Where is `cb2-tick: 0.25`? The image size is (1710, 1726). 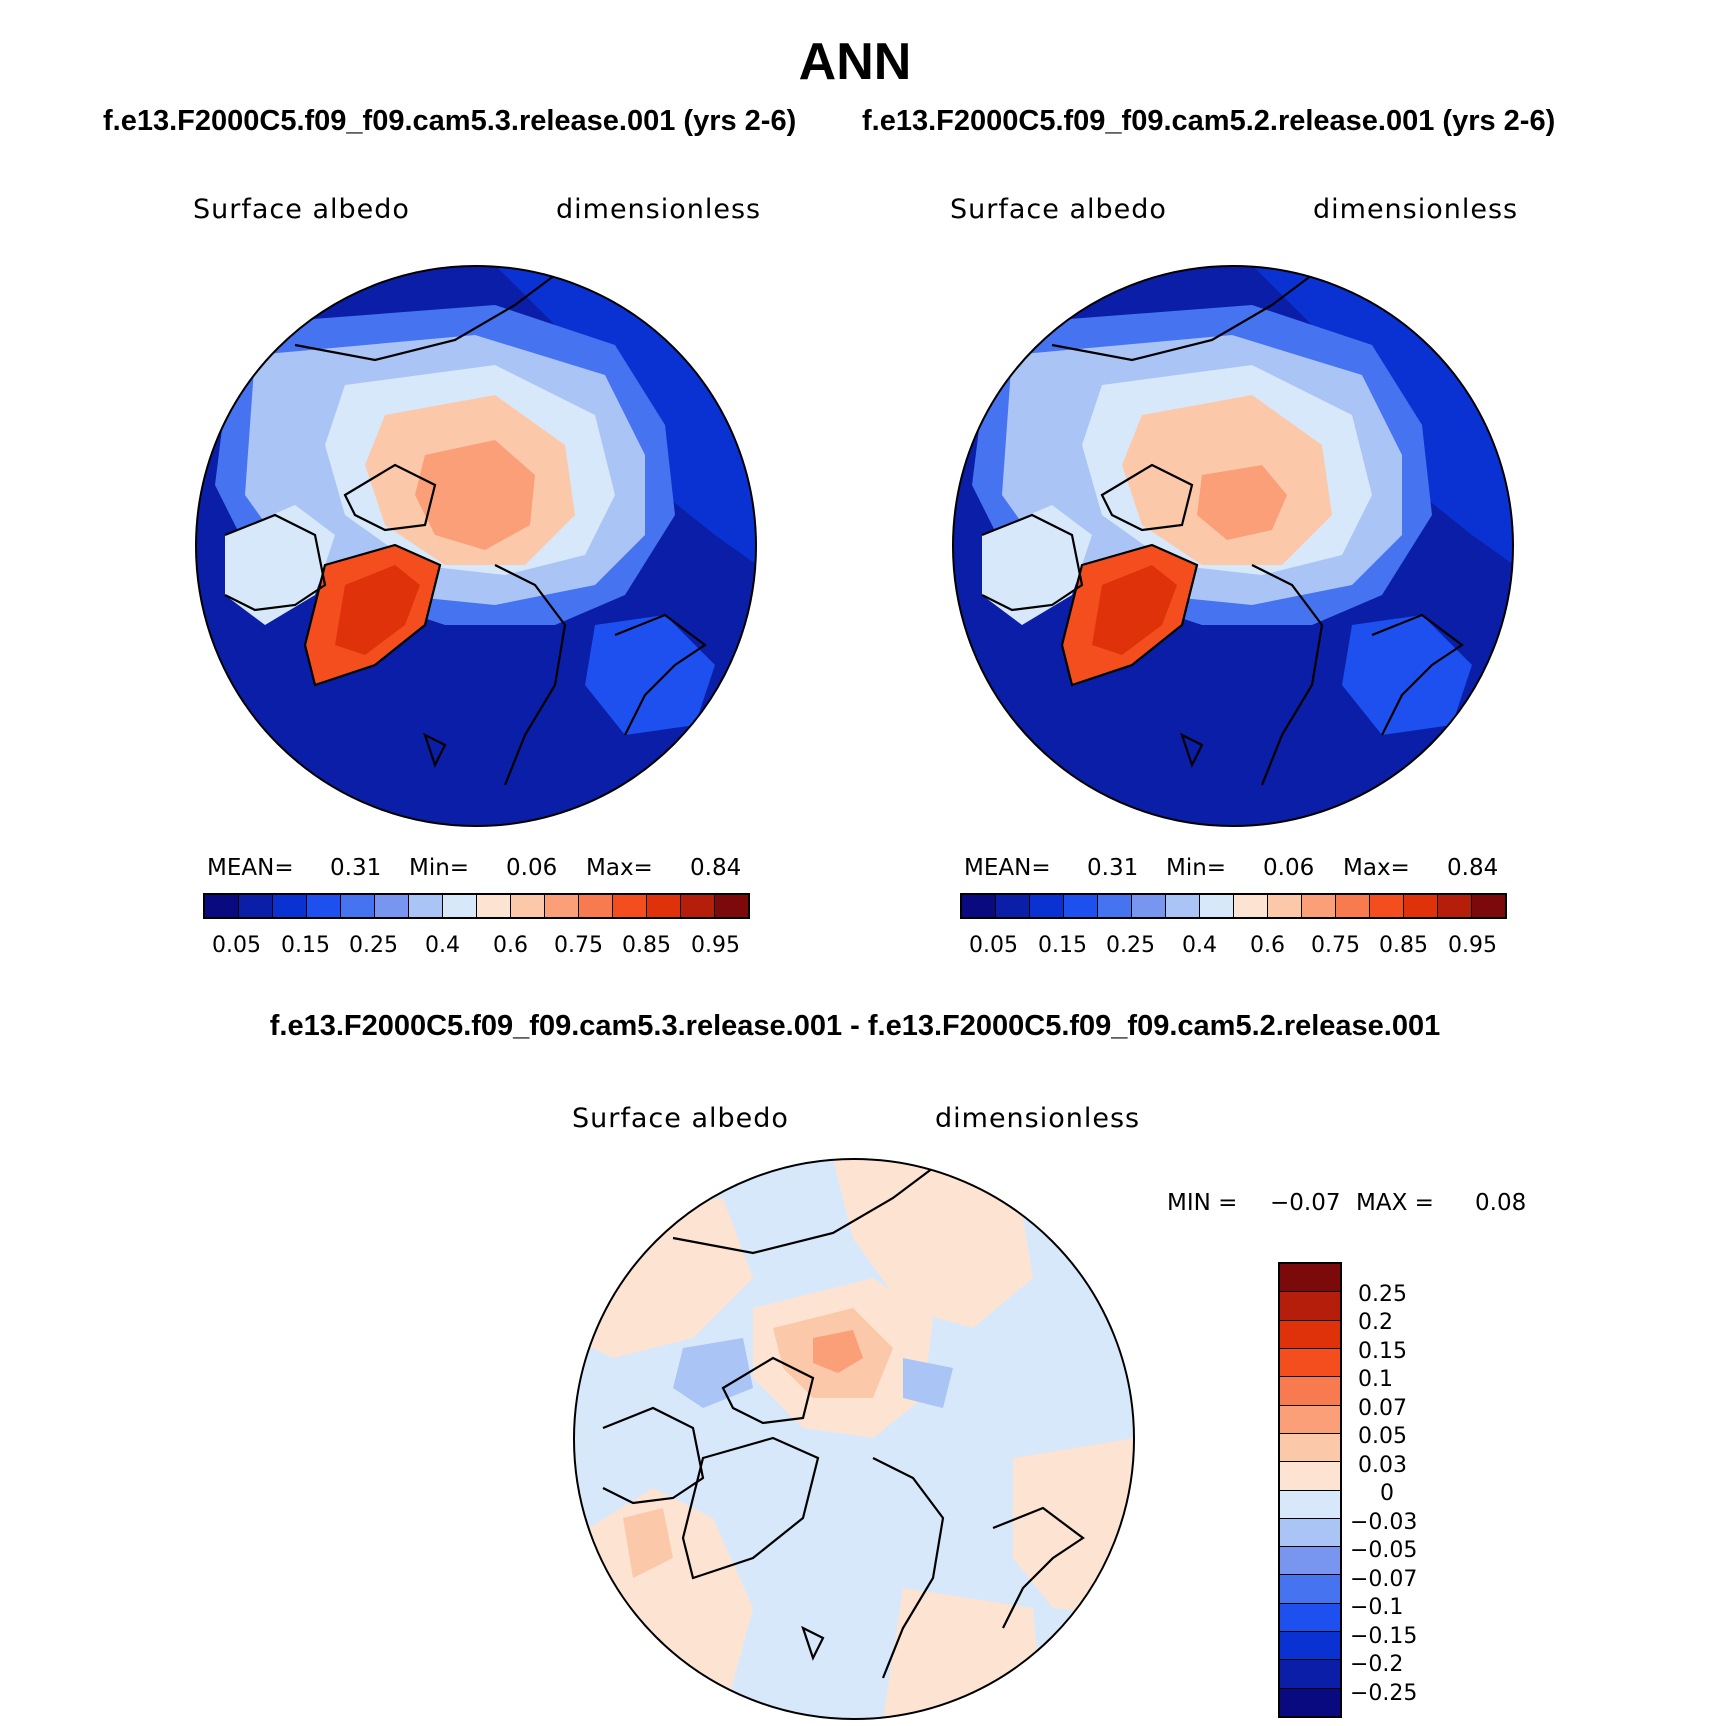
cb2-tick: 0.25 is located at coordinates (1130, 945).